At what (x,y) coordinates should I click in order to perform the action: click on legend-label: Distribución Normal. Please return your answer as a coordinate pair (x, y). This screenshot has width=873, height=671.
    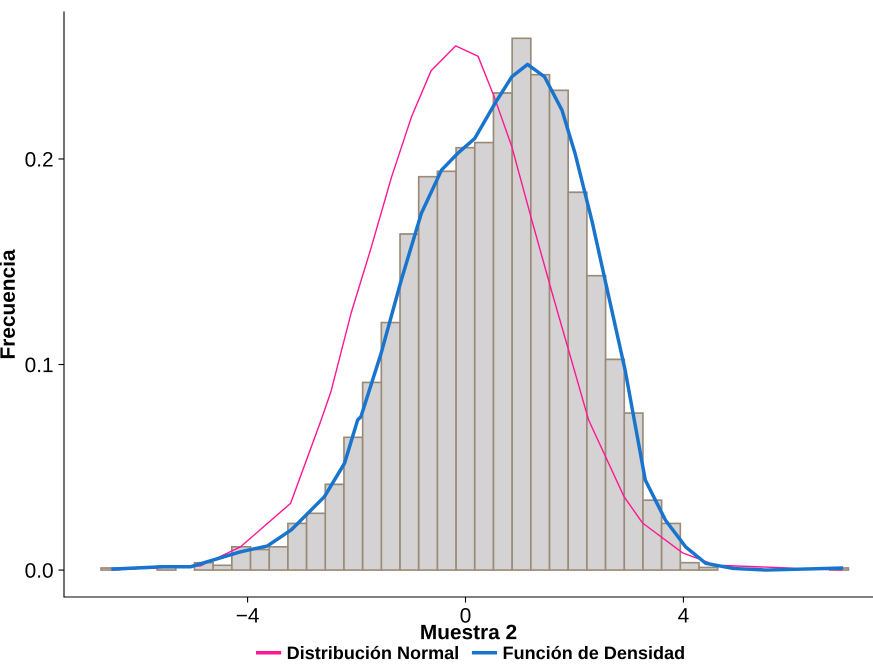
    Looking at the image, I should click on (373, 653).